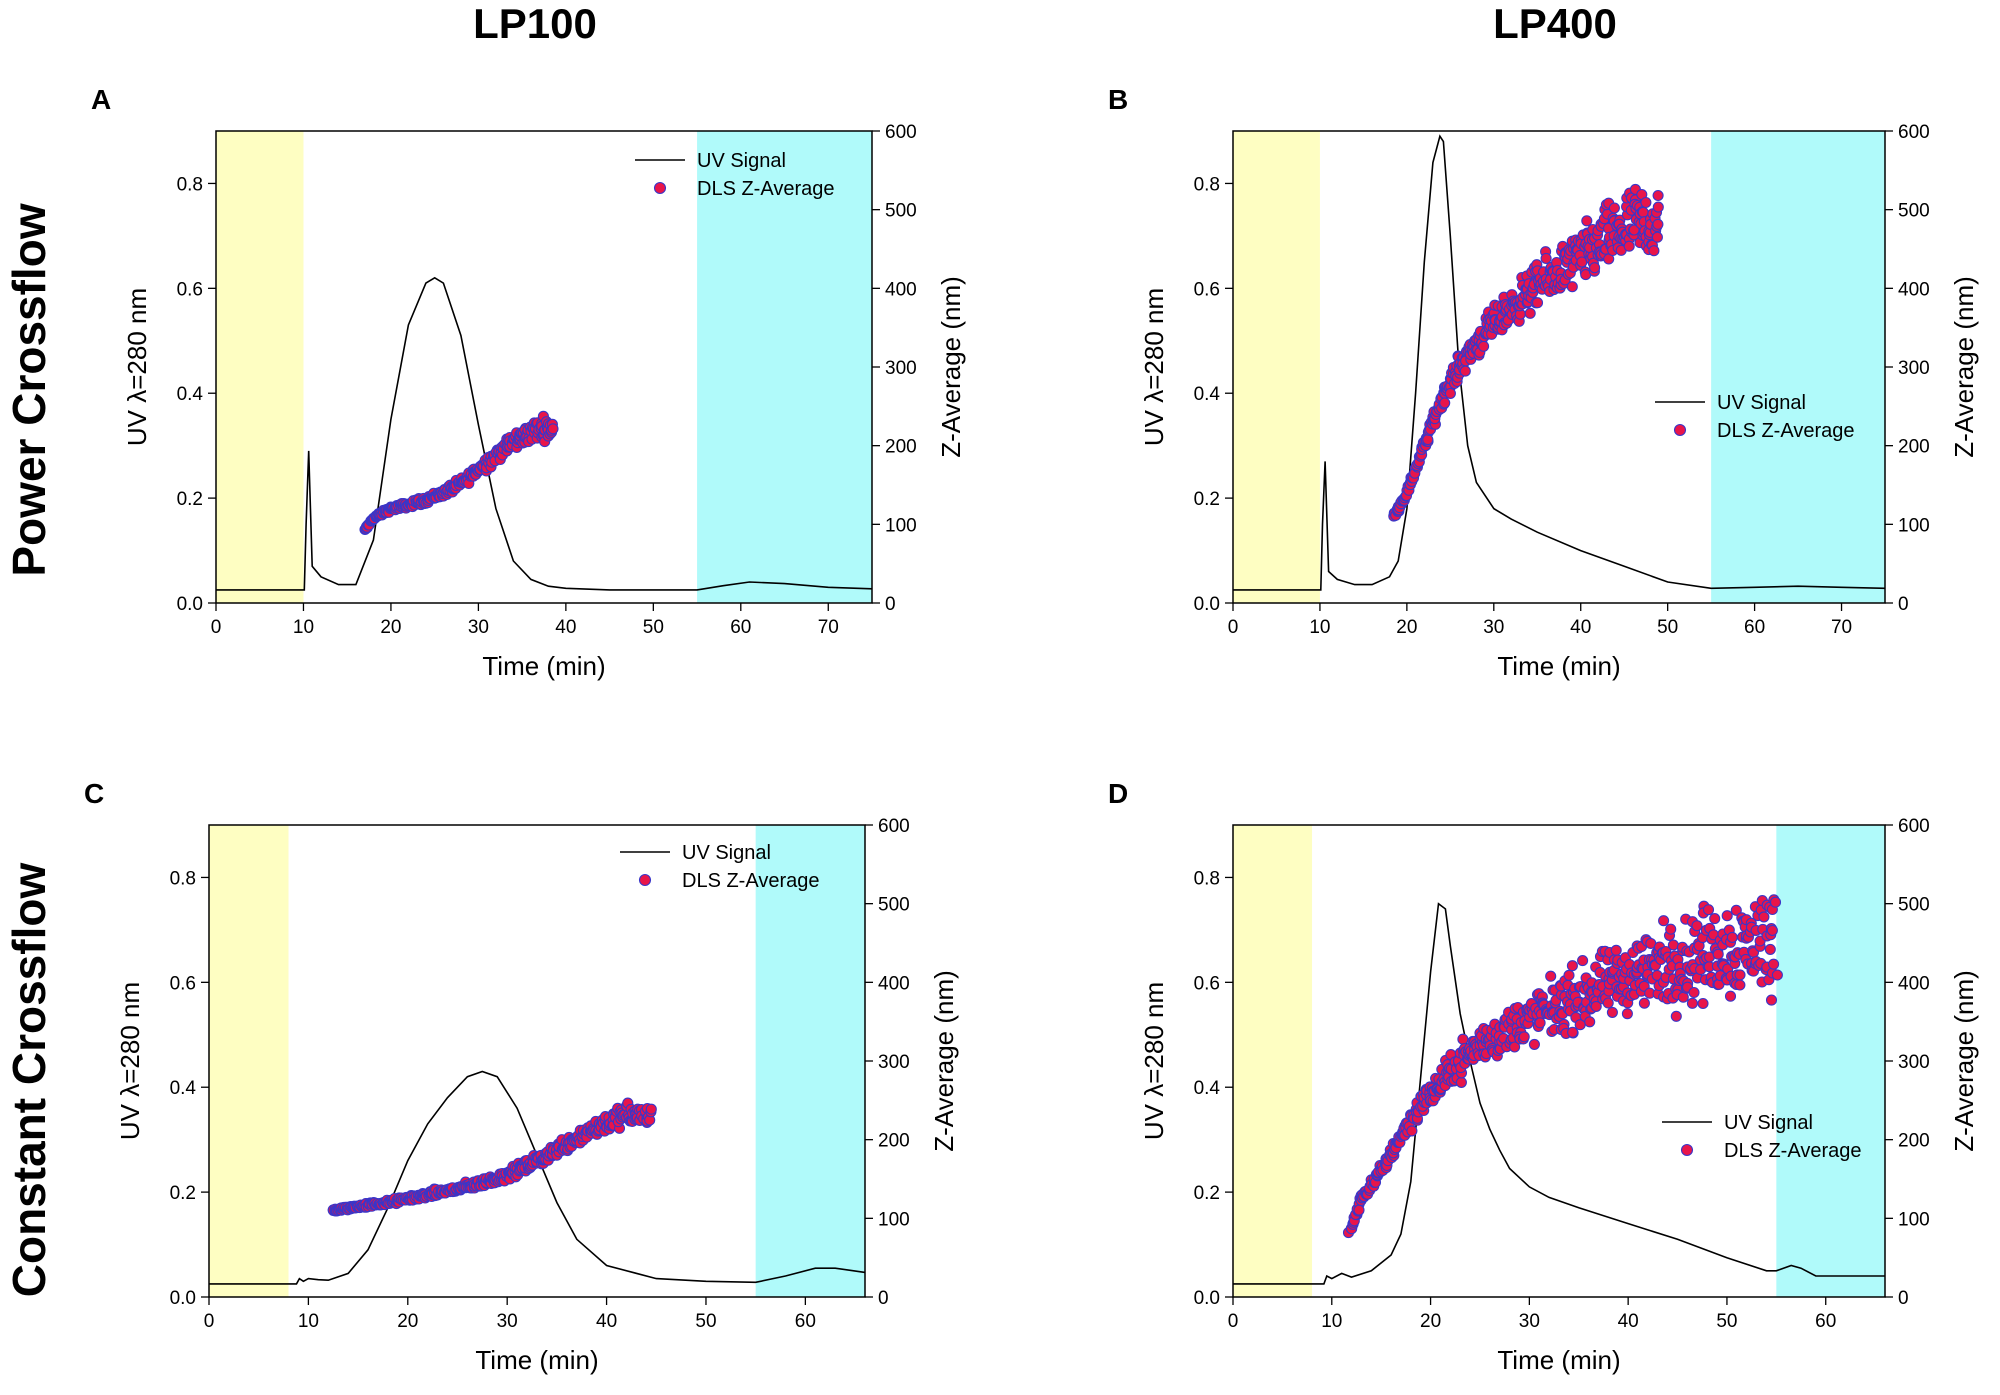 The width and height of the screenshot is (2000, 1395). What do you see at coordinates (1207, 1298) in the screenshot?
I see `y-tick-label: 0.0` at bounding box center [1207, 1298].